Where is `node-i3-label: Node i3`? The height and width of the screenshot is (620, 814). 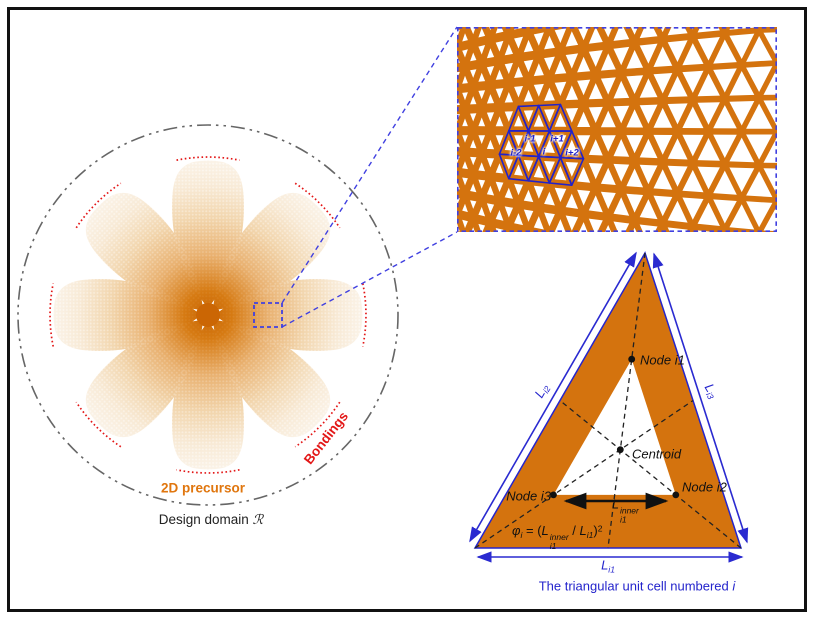 node-i3-label: Node i3 is located at coordinates (528, 496).